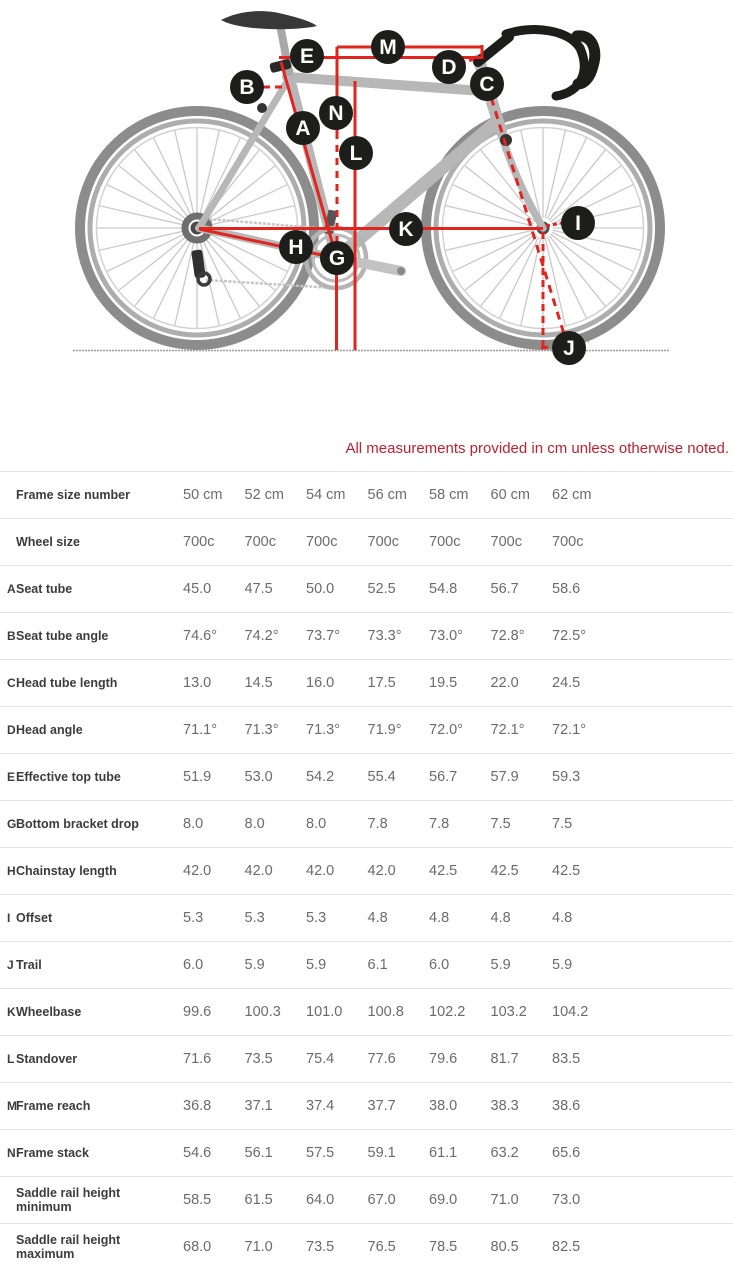  What do you see at coordinates (11, 1012) in the screenshot?
I see `row-letter: K` at bounding box center [11, 1012].